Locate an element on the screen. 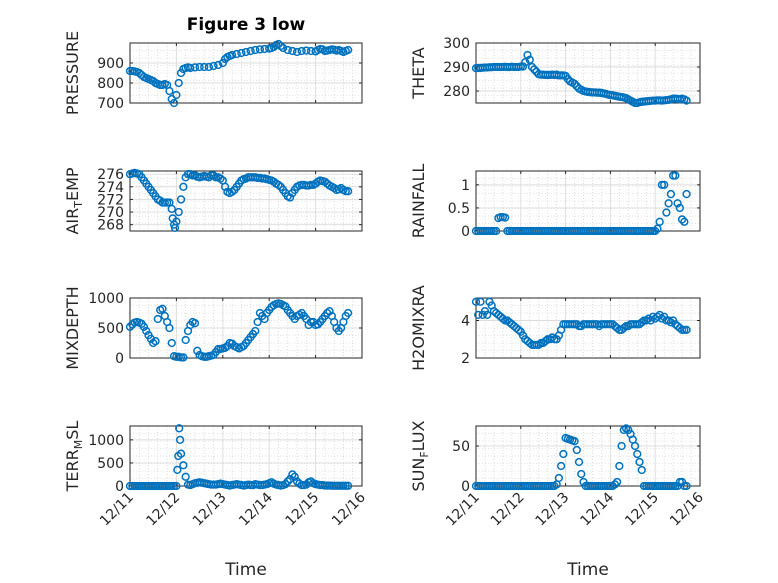 The width and height of the screenshot is (778, 583). y-axis-label: MIXDEPTH is located at coordinates (72, 327).